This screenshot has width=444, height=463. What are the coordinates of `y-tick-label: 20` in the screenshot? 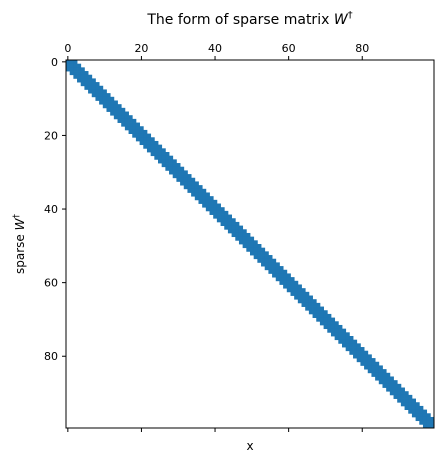 It's located at (51, 135).